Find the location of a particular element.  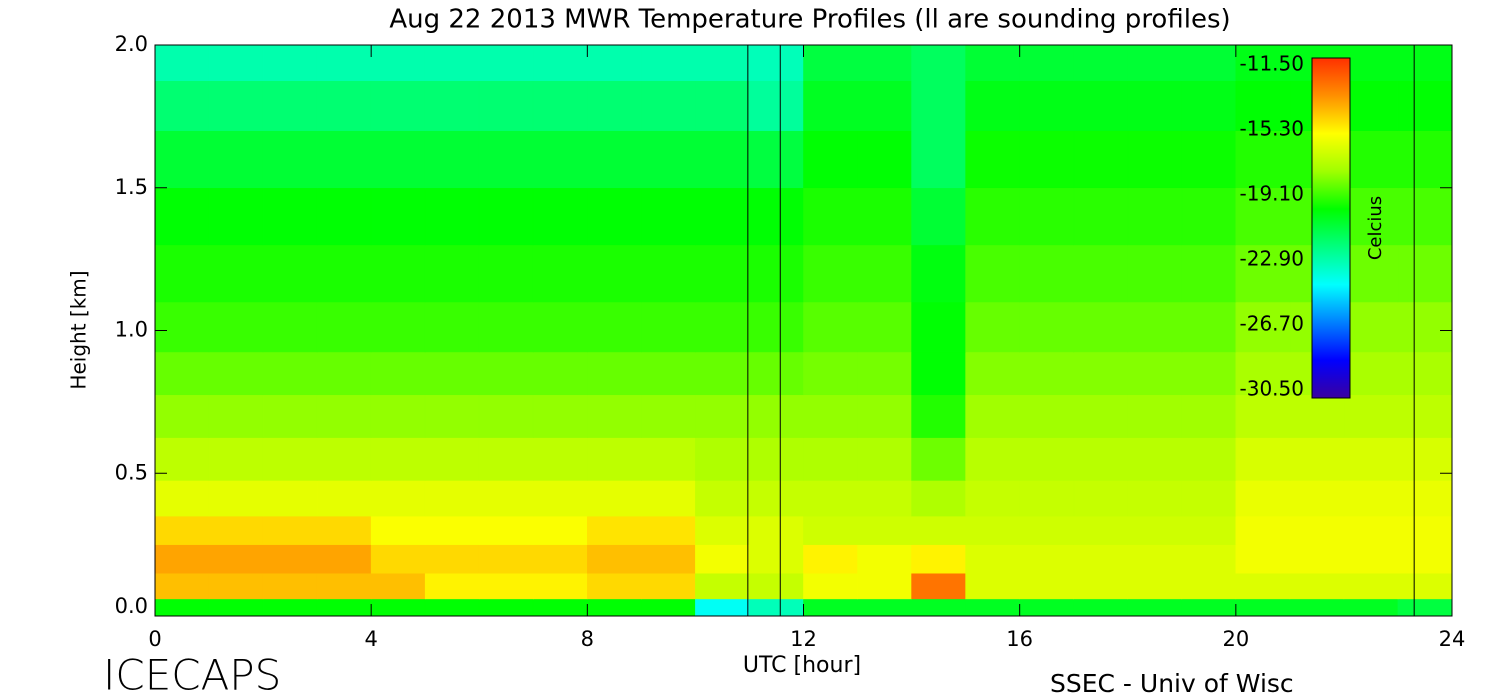

colorbar-tick-label: -11.50 is located at coordinates (1272, 64).